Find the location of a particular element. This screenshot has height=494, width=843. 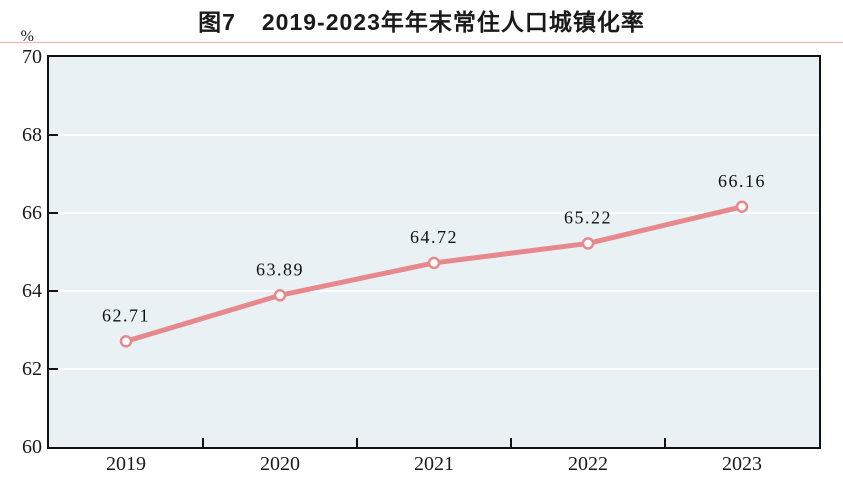

y-axis-tick-label: 70 is located at coordinates (32, 57).